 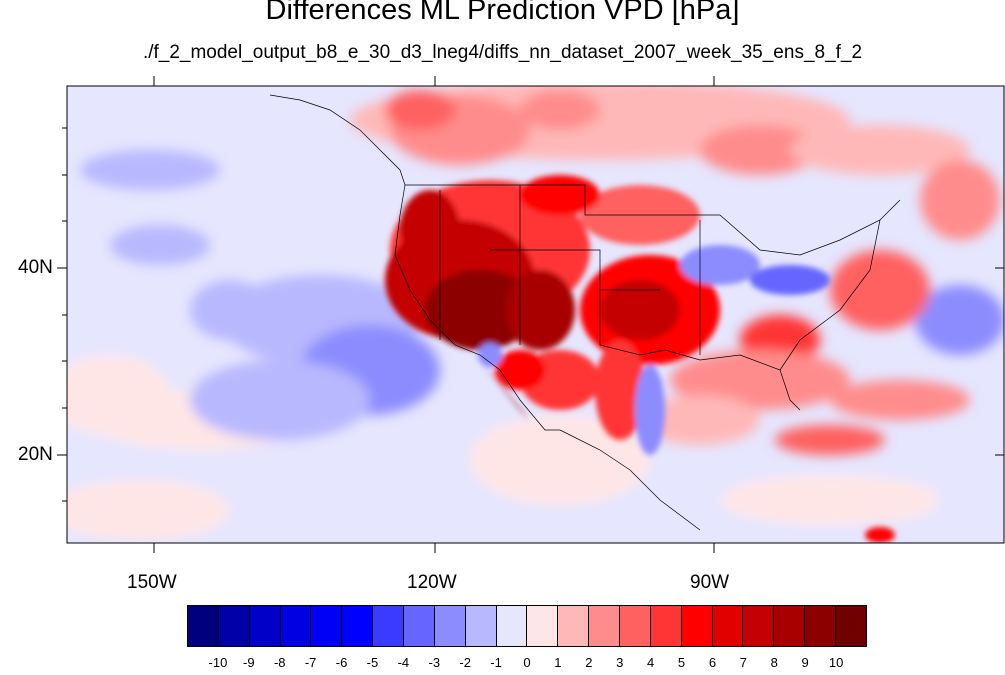 I want to click on lon-label-90w: 90W, so click(x=710, y=582).